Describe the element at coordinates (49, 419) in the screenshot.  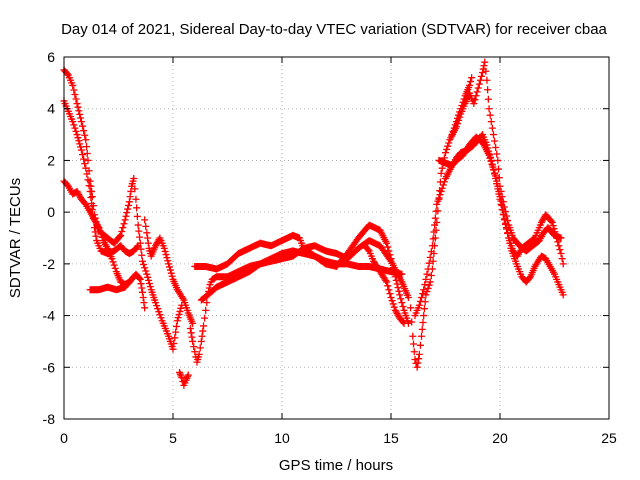
I see `y-tick-label: -8` at that location.